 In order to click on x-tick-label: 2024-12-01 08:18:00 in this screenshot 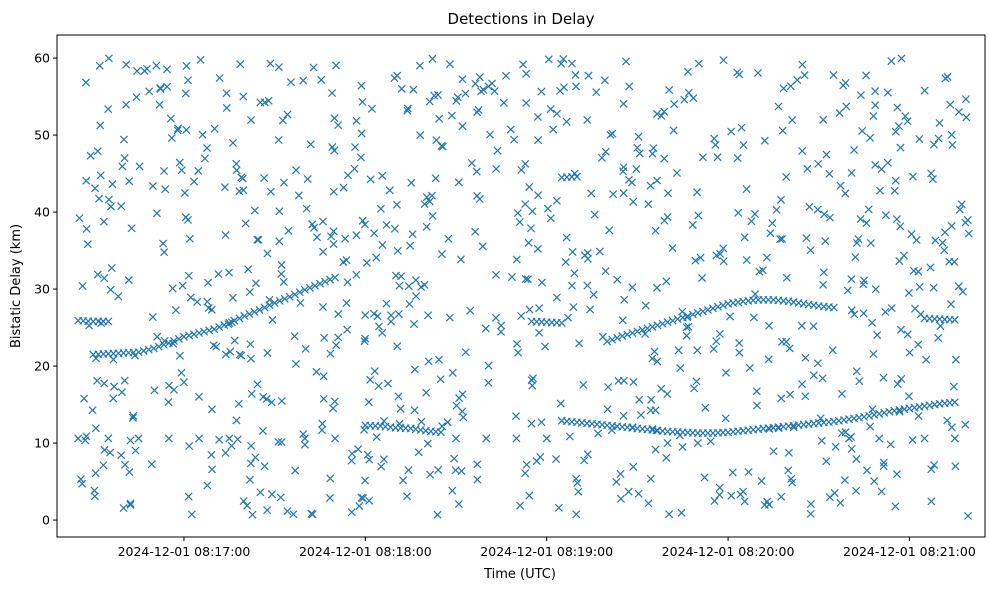, I will do `click(365, 551)`.